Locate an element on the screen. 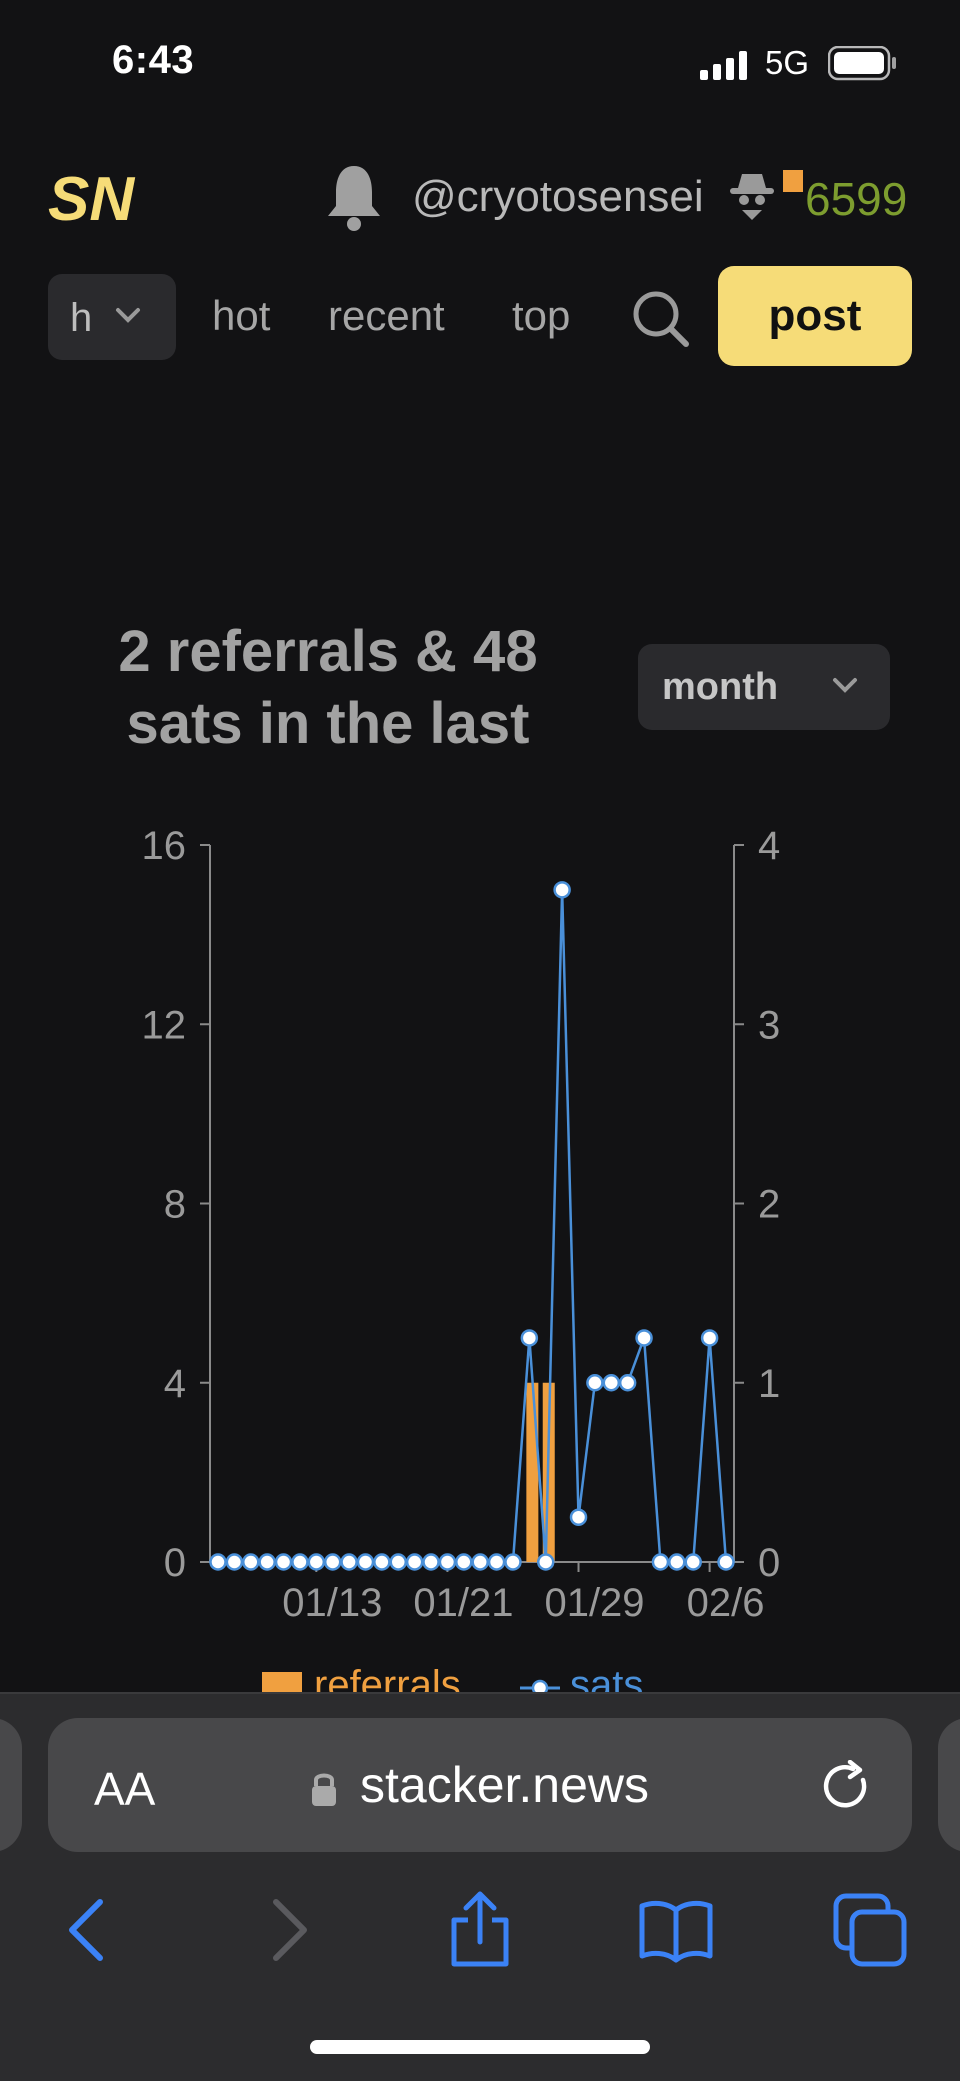 The height and width of the screenshot is (2081, 960). right-tick-label: 2 is located at coordinates (769, 1205).